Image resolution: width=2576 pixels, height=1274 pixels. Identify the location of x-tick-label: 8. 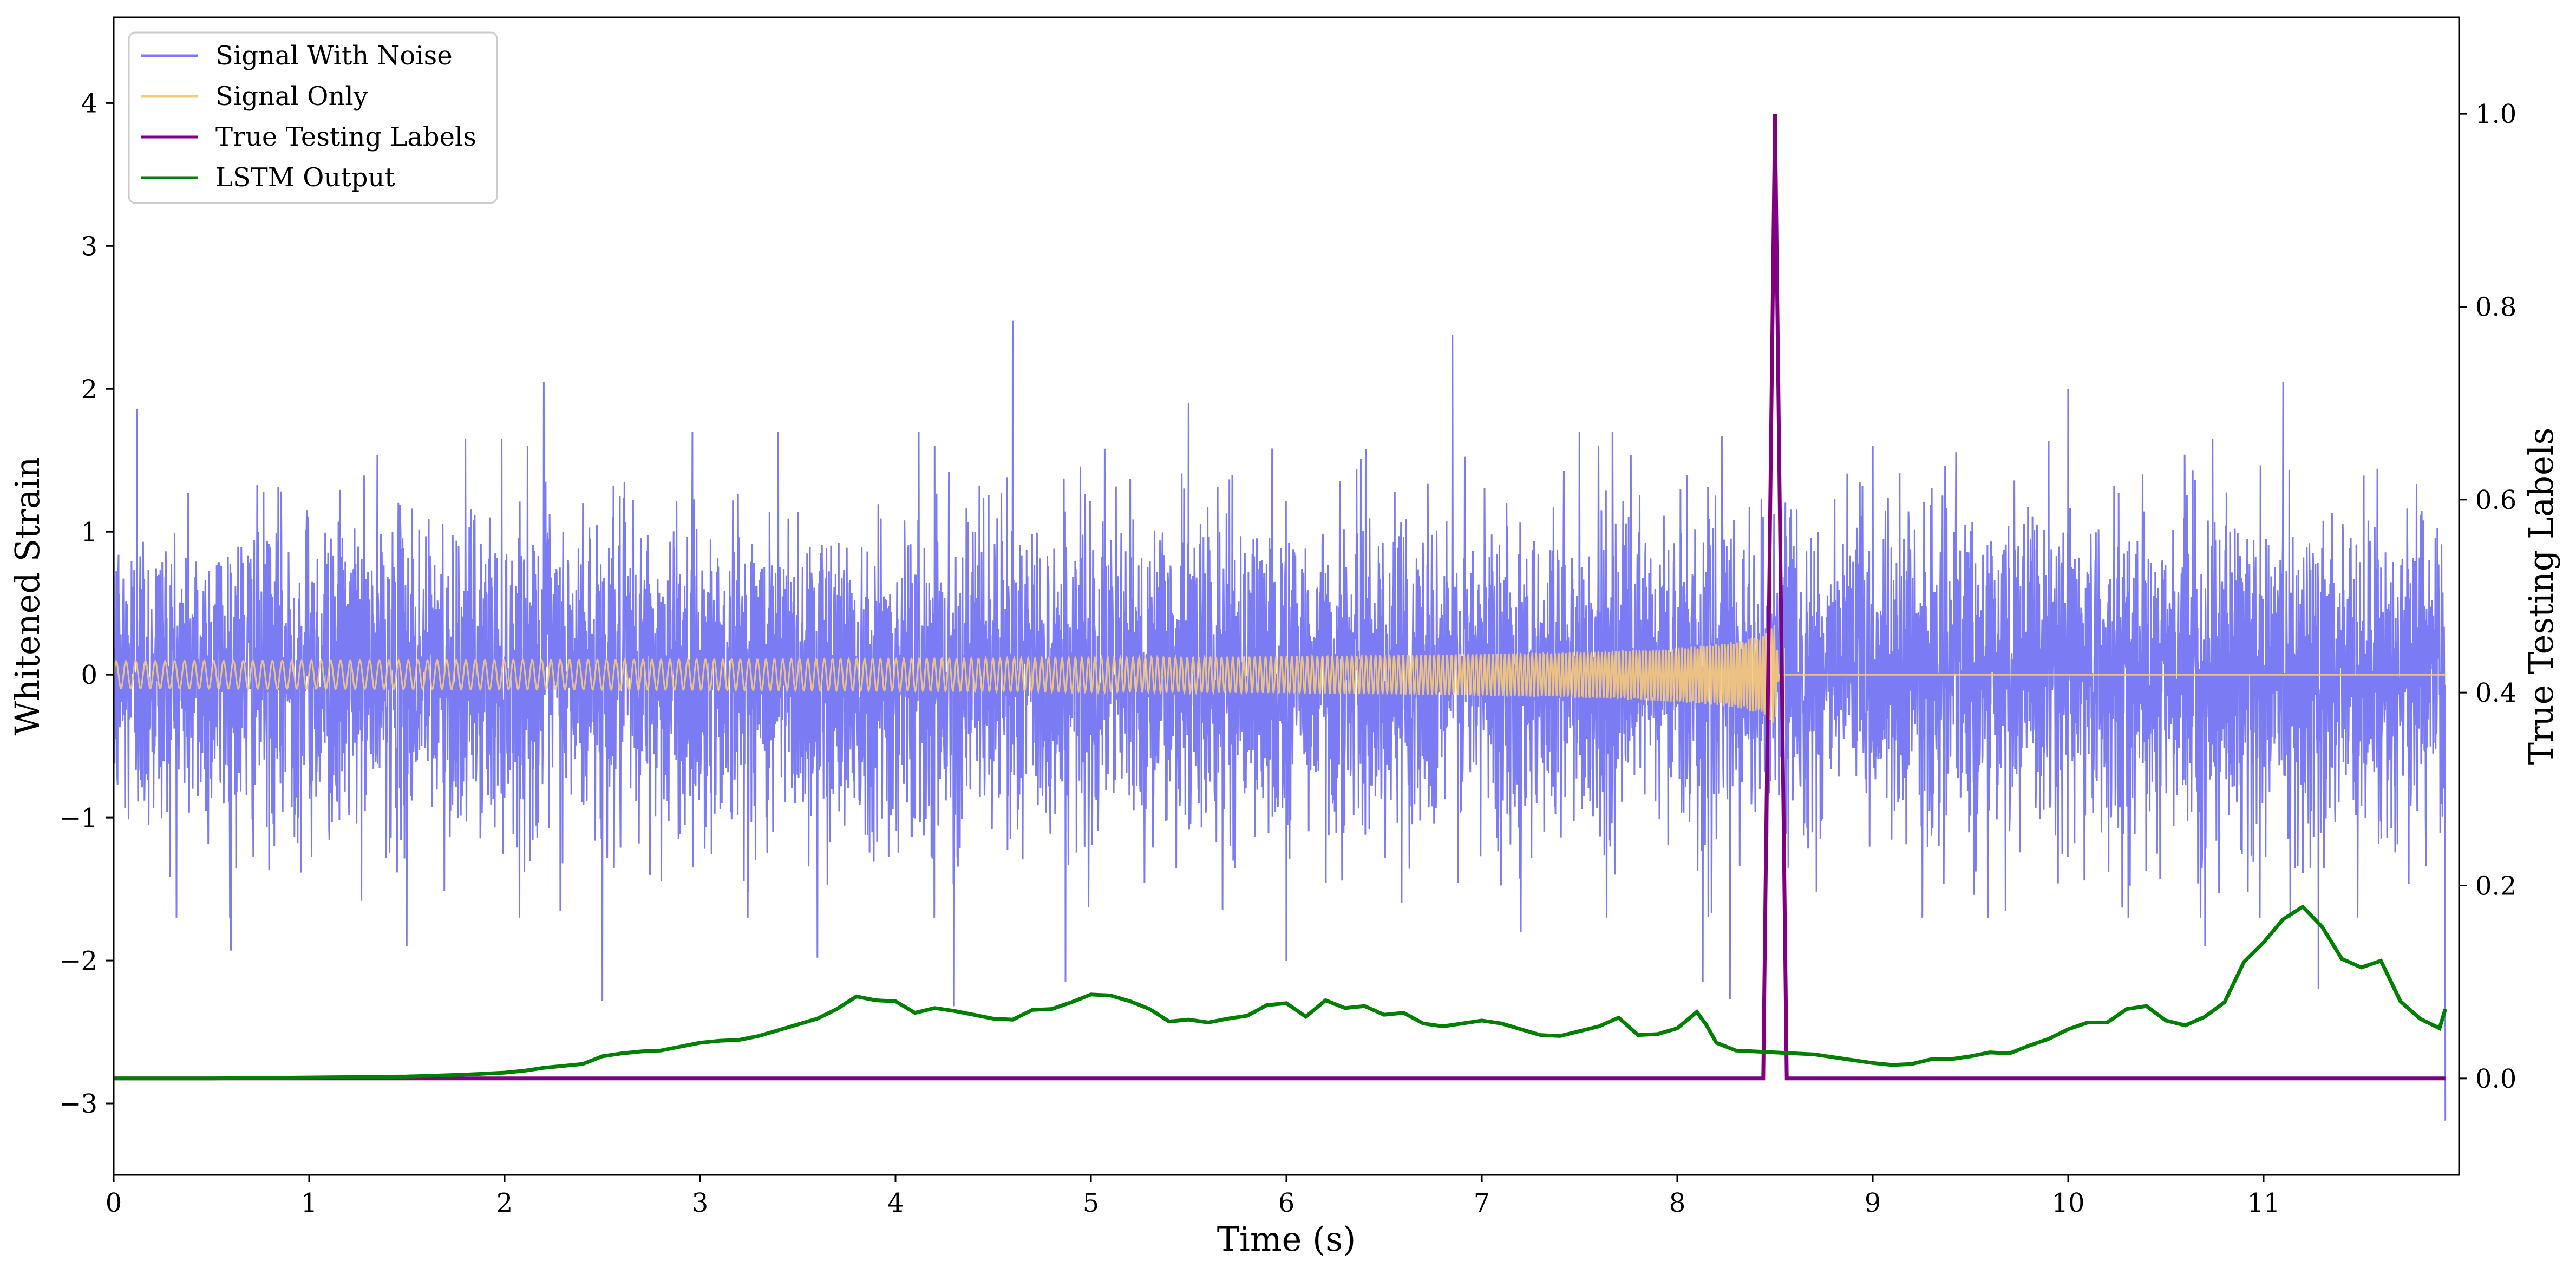
(1677, 1203).